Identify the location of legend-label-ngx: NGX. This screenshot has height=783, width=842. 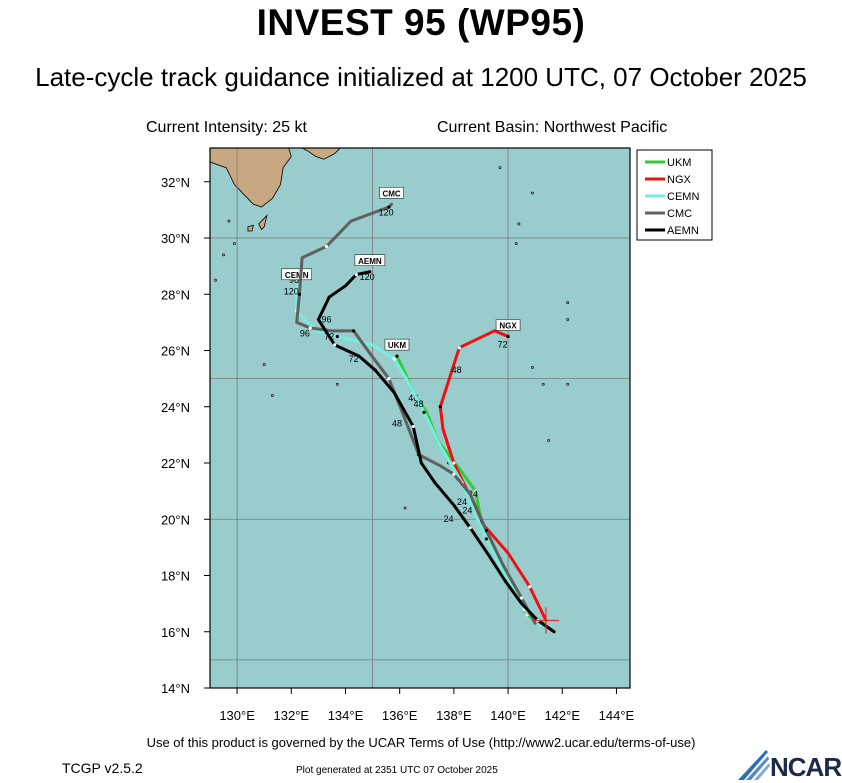
(679, 180).